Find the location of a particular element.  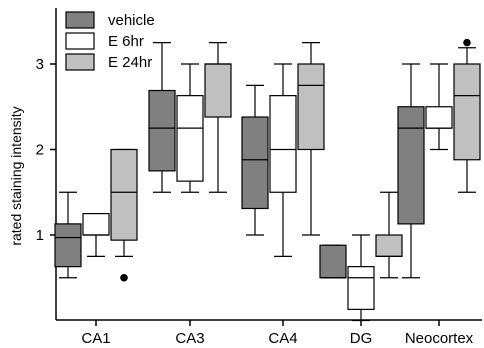

y-tick-label-2: 2 is located at coordinates (40, 150).